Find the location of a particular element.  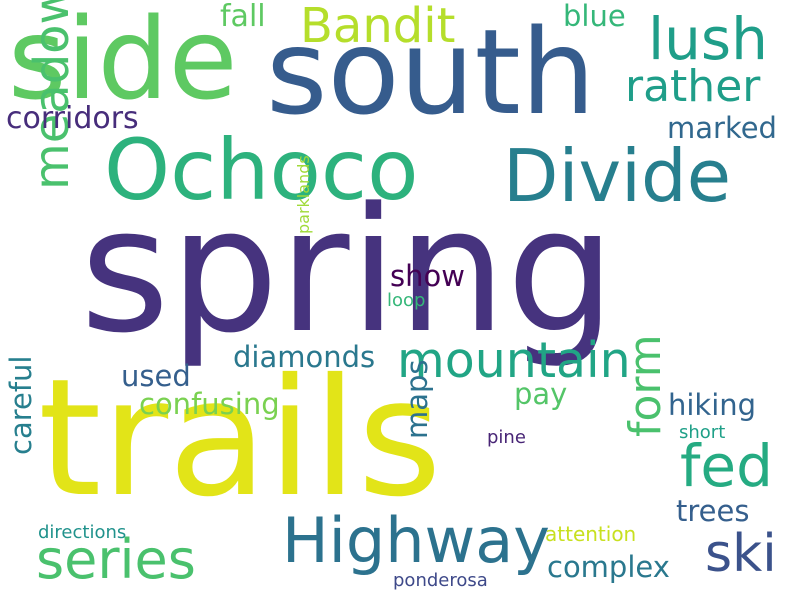

word-maps: maps is located at coordinates (417, 399).